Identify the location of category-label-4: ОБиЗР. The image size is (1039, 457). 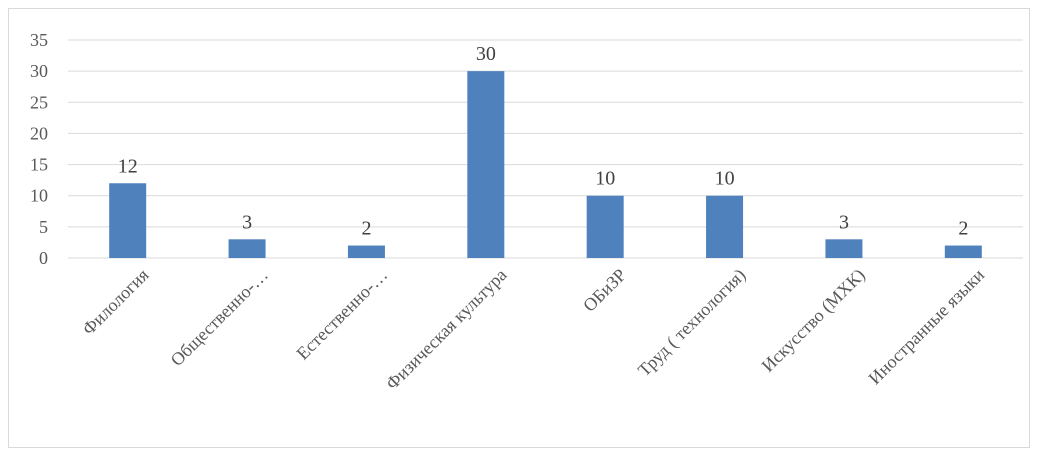
(604, 290).